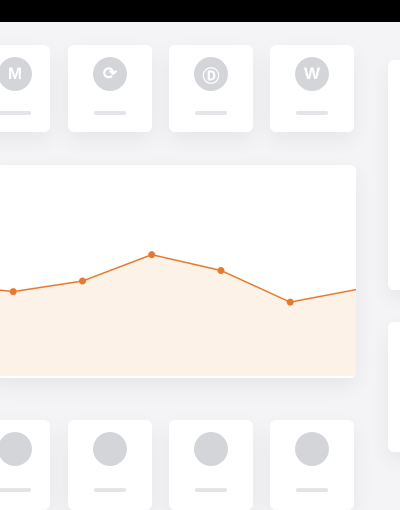 This screenshot has height=510, width=400. Describe the element at coordinates (394, 387) in the screenshot. I see `side-panel-bottom` at that location.